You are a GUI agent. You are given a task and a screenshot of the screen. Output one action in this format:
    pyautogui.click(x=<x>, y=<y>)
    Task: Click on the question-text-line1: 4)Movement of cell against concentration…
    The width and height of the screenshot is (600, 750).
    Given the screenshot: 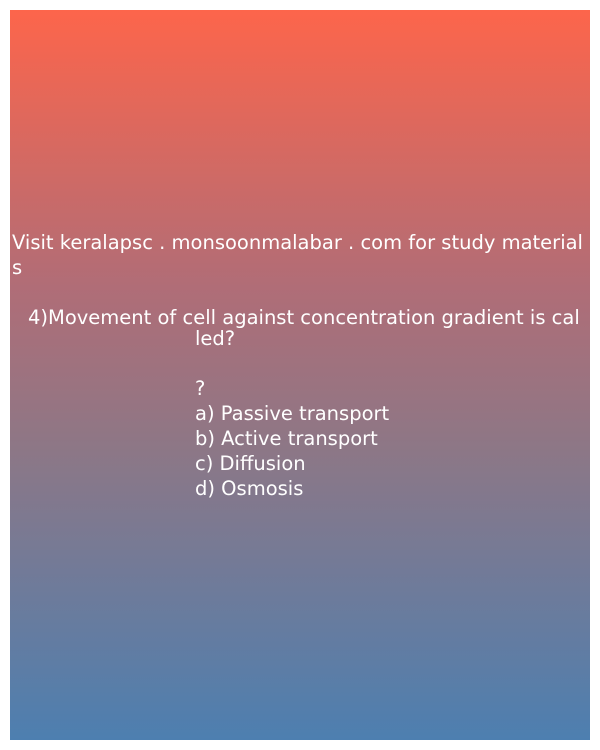 What is the action you would take?
    pyautogui.click(x=304, y=317)
    